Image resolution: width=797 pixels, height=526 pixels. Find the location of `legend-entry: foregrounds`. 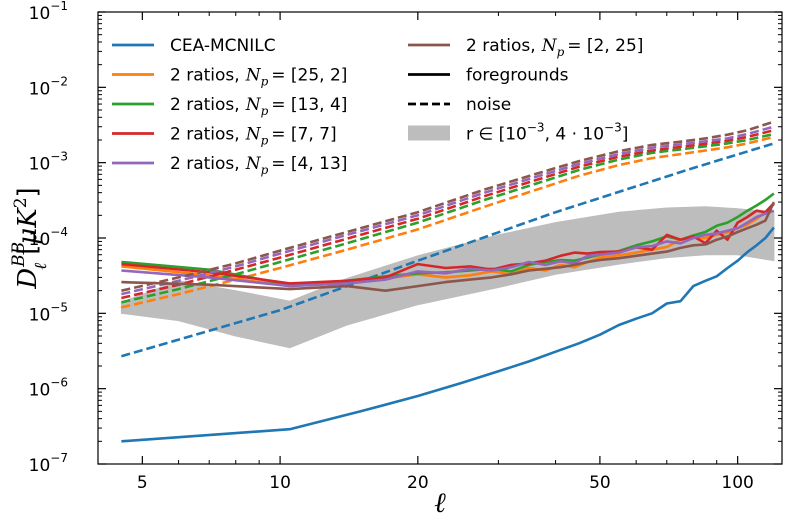

legend-entry: foregrounds is located at coordinates (488, 76).